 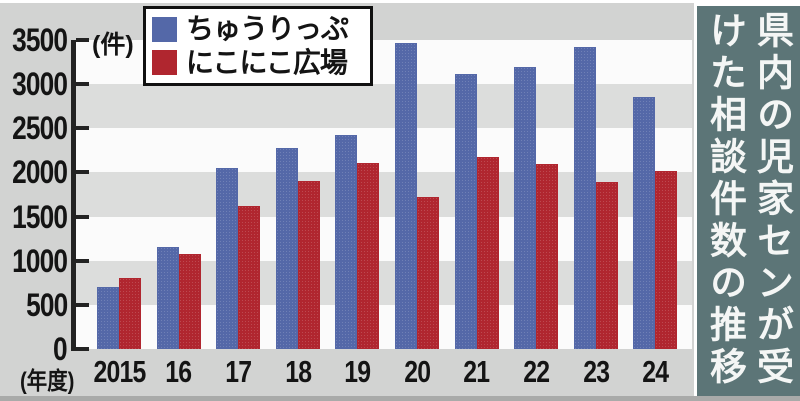 What do you see at coordinates (113, 45) in the screenshot?
I see `y-axis-unit-label: (件)` at bounding box center [113, 45].